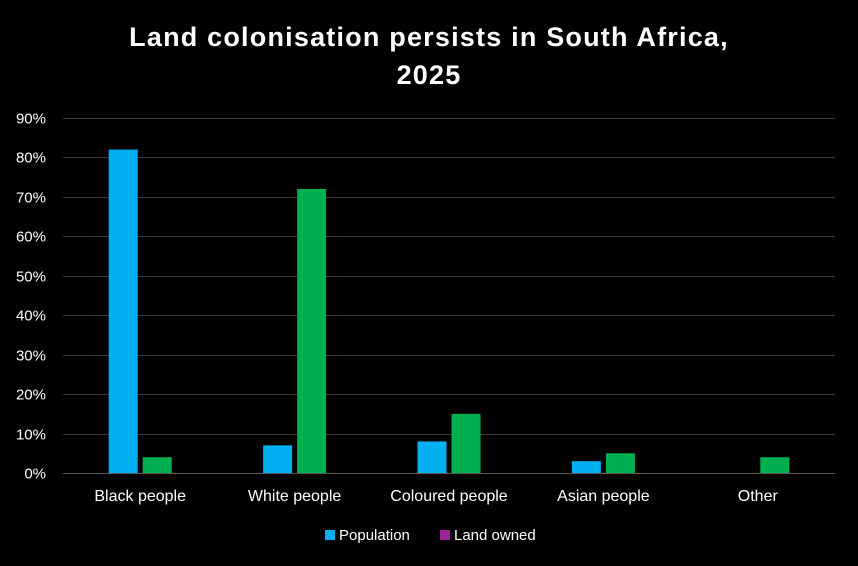 Image resolution: width=858 pixels, height=566 pixels. I want to click on y-tick-label: 90%, so click(31, 119).